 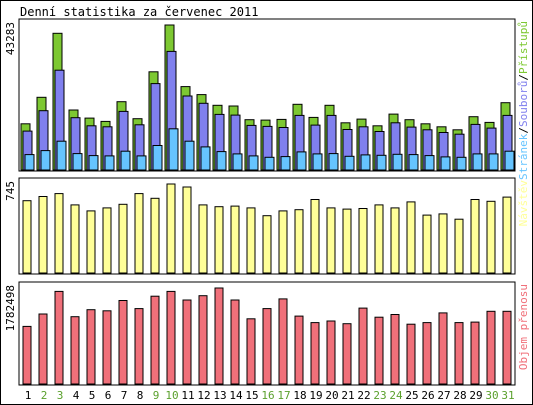 What do you see at coordinates (76, 395) in the screenshot?
I see `x-tick-label: 4` at bounding box center [76, 395].